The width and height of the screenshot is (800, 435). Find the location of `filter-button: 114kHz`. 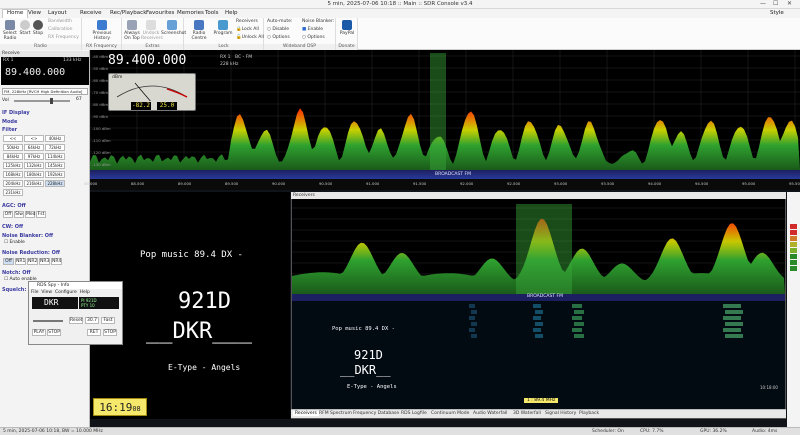

filter-button: 114kHz is located at coordinates (55, 156).